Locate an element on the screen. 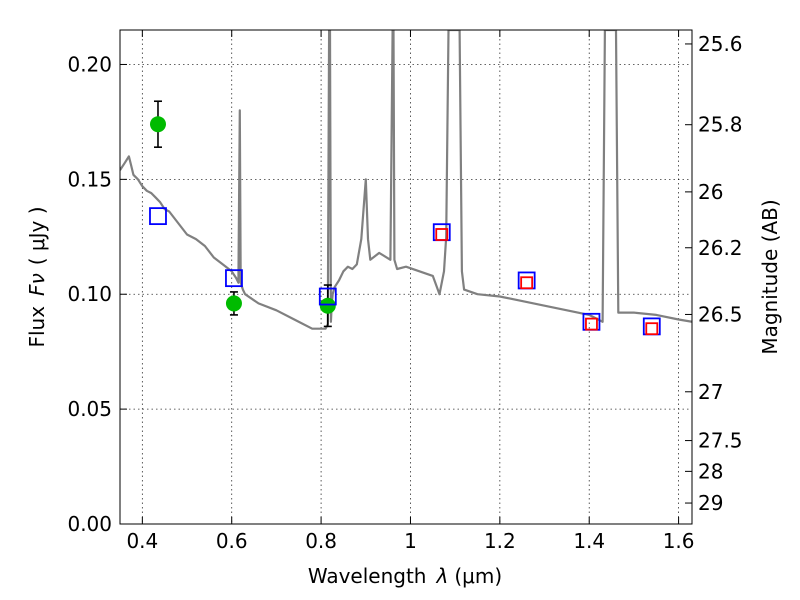 The width and height of the screenshot is (800, 600). y-tick-label: 0.05 is located at coordinates (89, 409).